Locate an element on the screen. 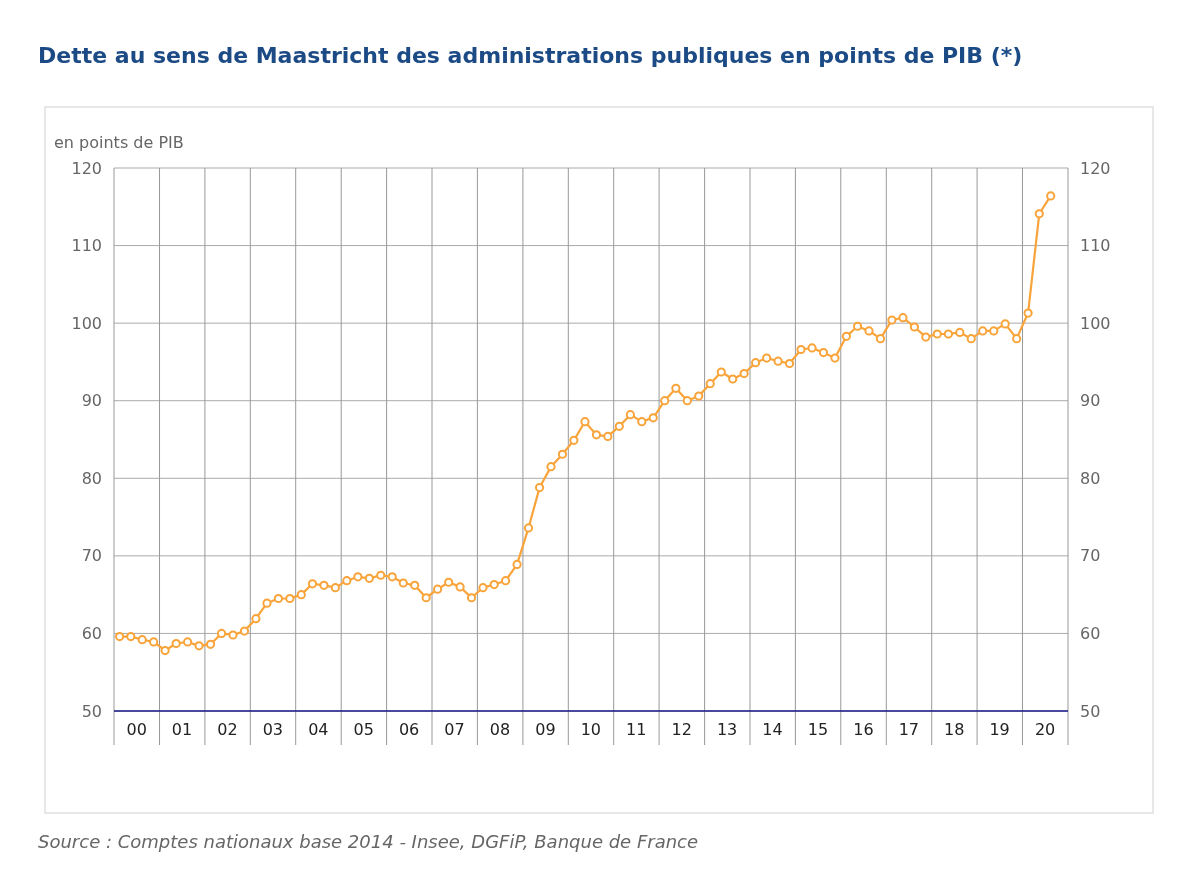 Image resolution: width=1200 pixels, height=880 pixels. x-tick-label: 10 is located at coordinates (590, 729).